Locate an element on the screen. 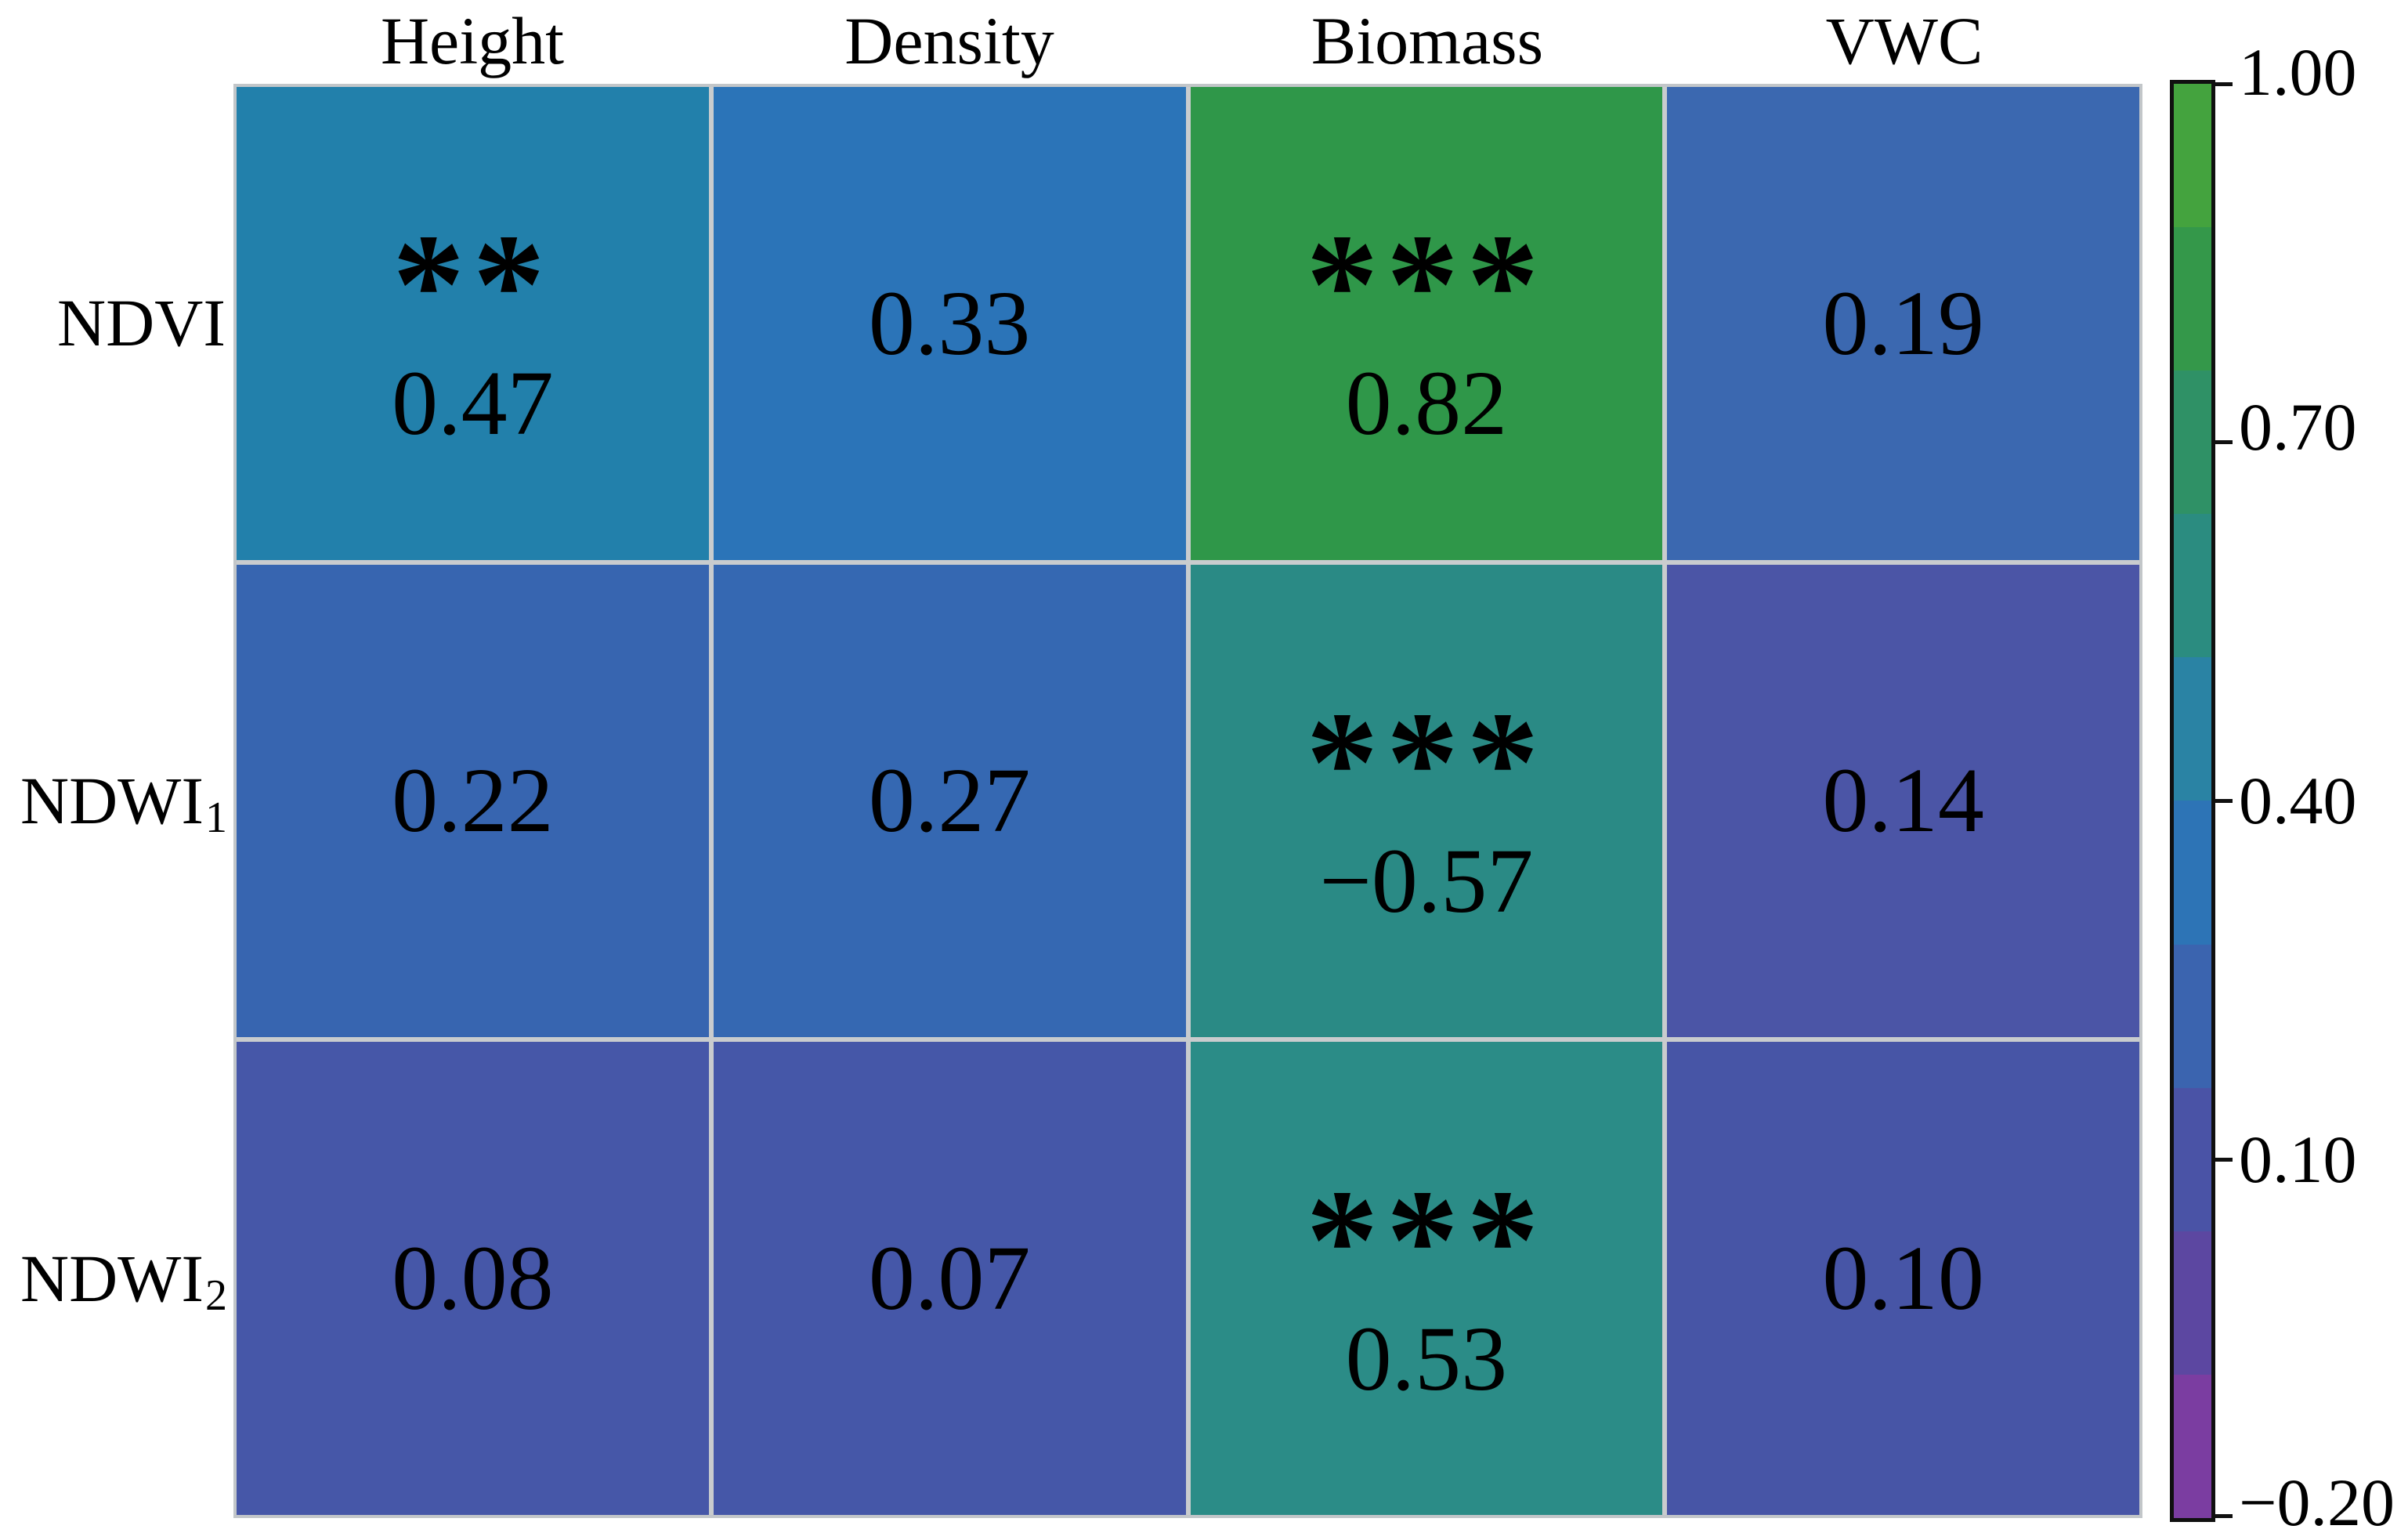 The image size is (2408, 1540). cell-ndwi1-density: 0.27 is located at coordinates (949, 801).